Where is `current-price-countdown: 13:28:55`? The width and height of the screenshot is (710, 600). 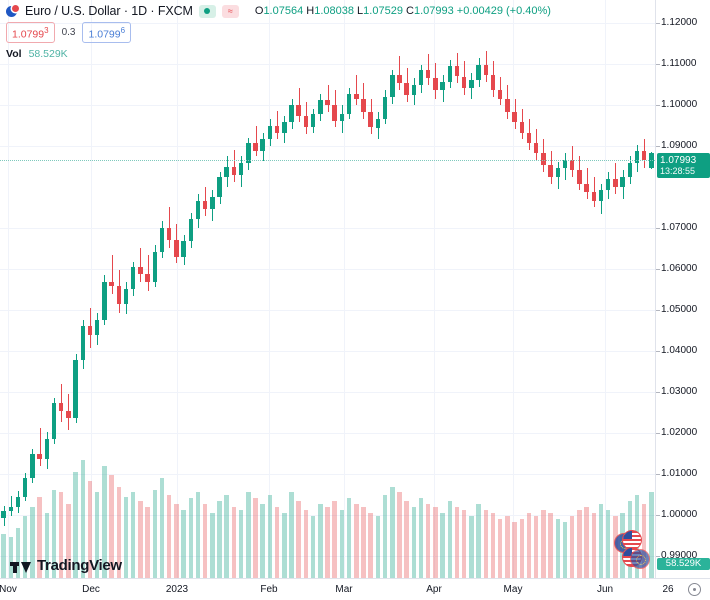 current-price-countdown: 13:28:55 is located at coordinates (678, 171).